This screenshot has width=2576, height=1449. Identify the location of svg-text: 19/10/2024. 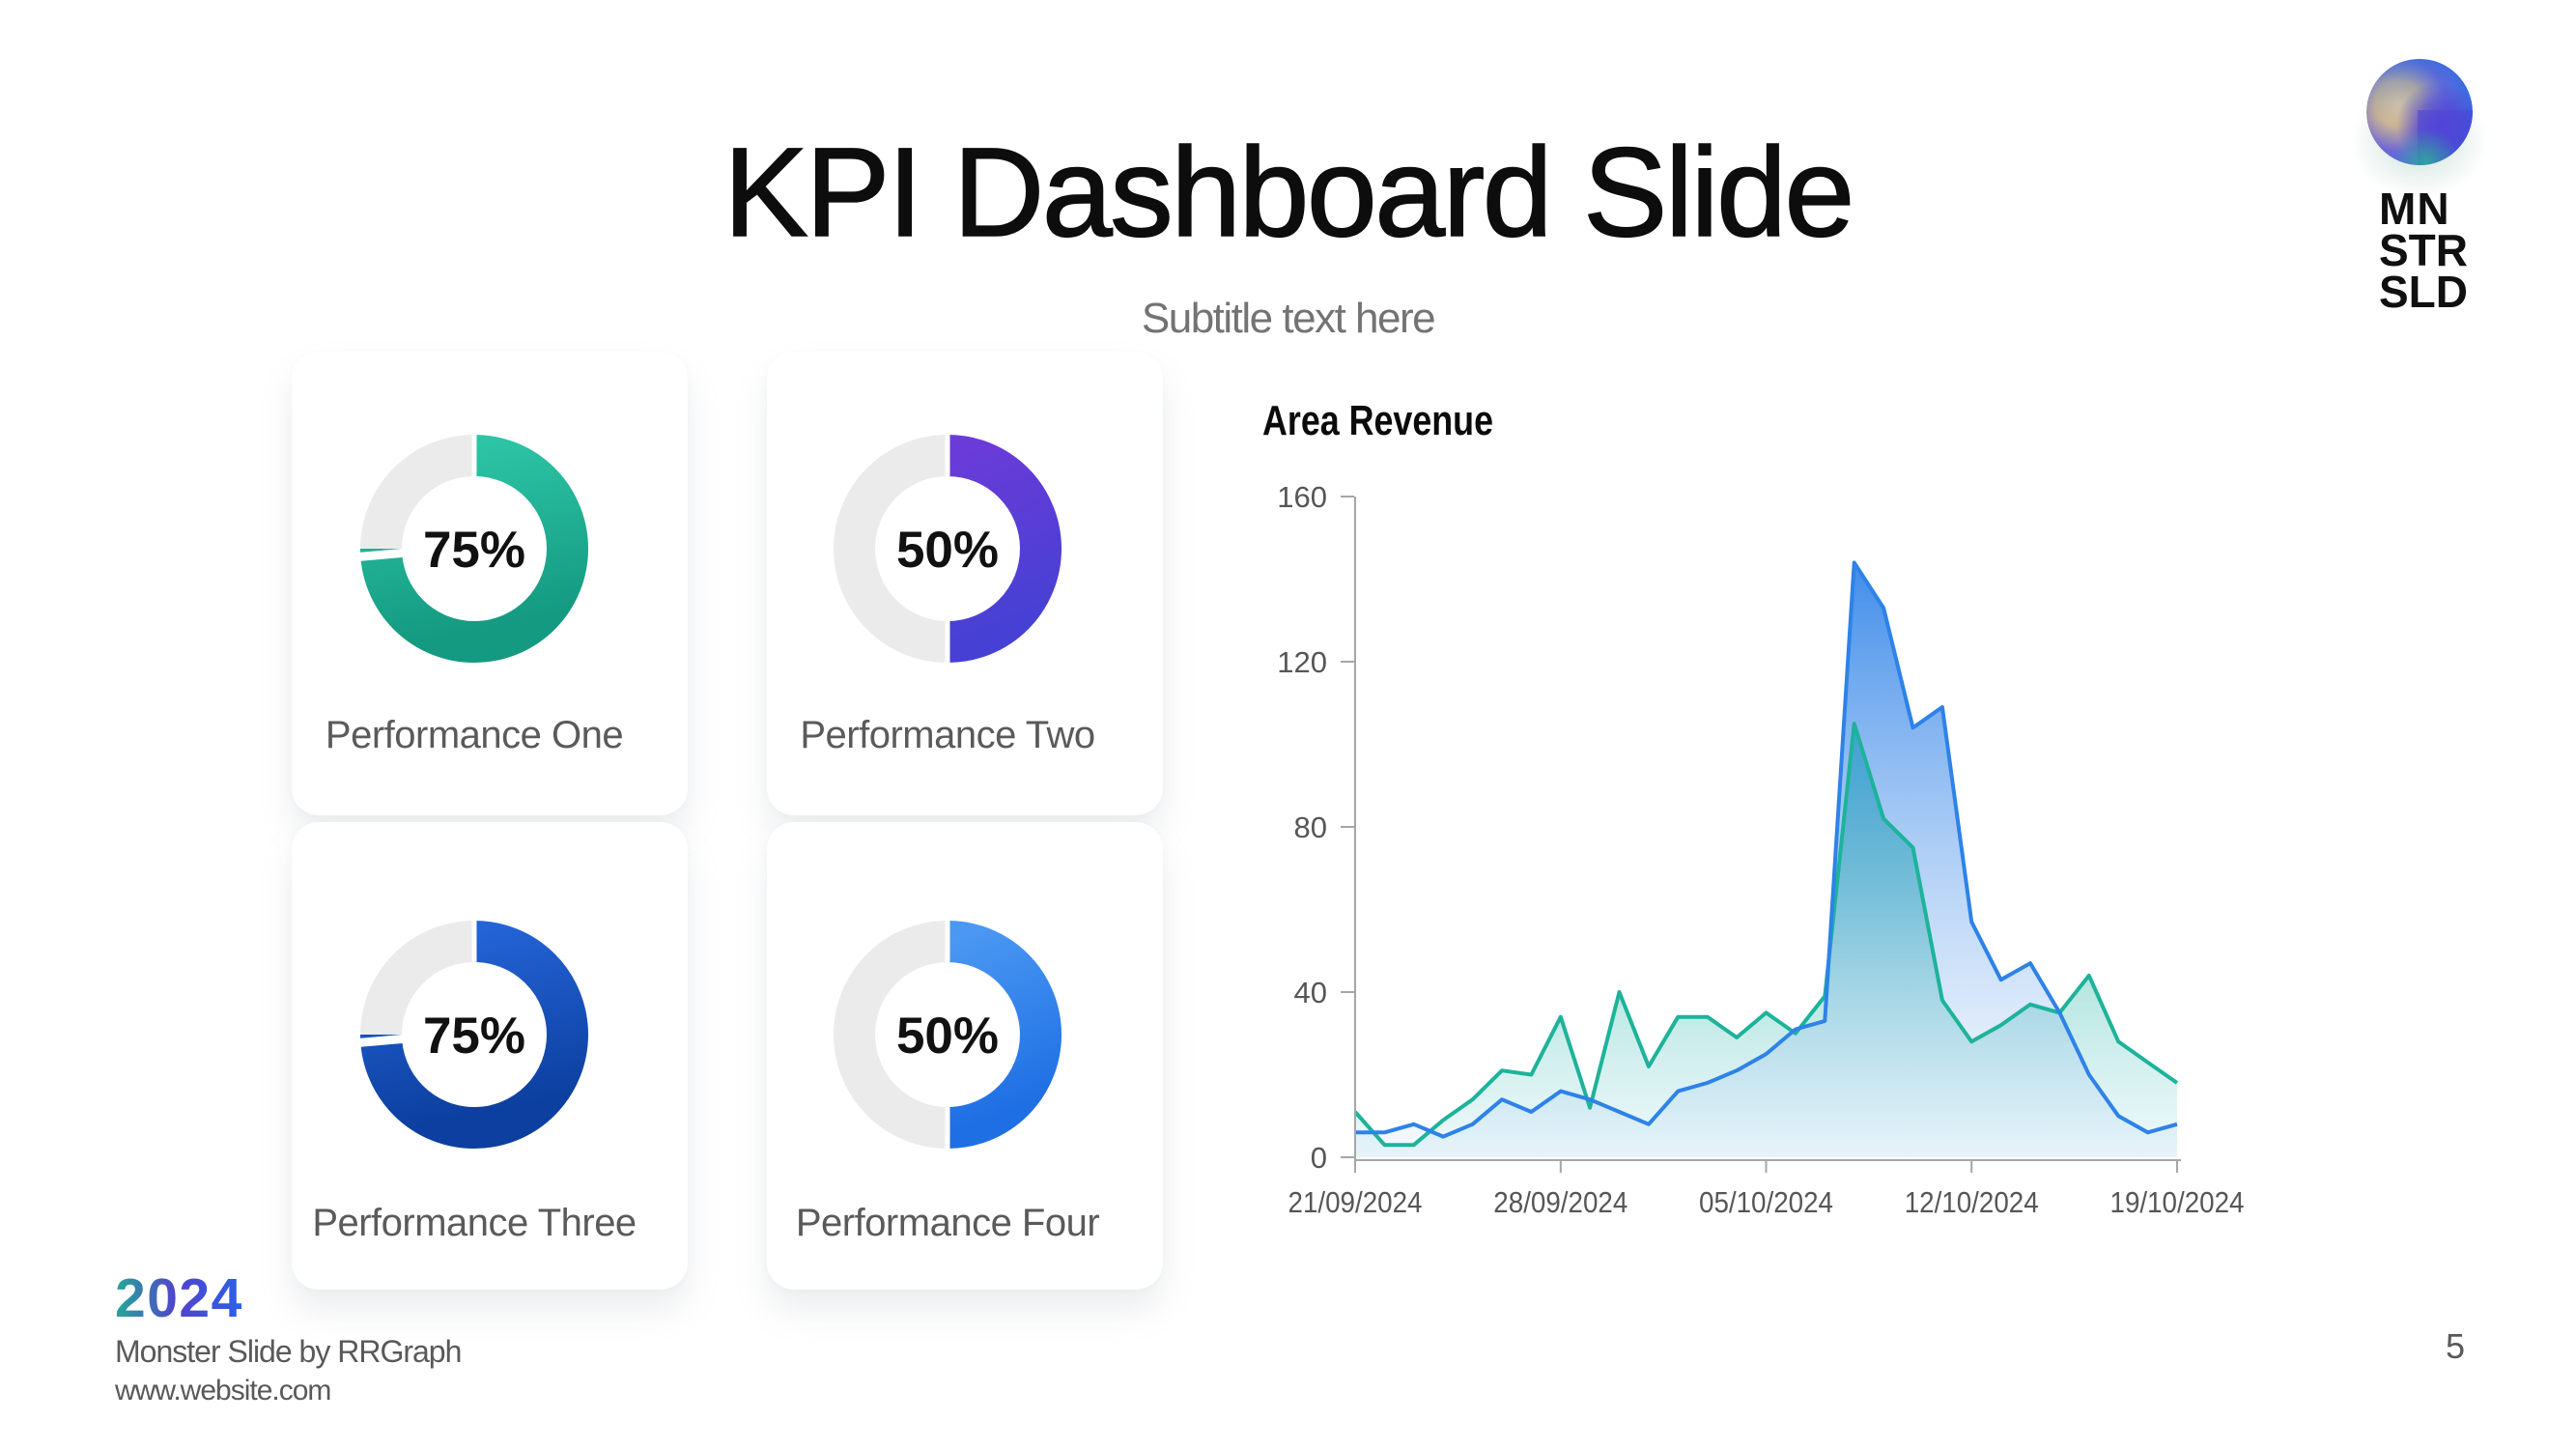
(2177, 1202).